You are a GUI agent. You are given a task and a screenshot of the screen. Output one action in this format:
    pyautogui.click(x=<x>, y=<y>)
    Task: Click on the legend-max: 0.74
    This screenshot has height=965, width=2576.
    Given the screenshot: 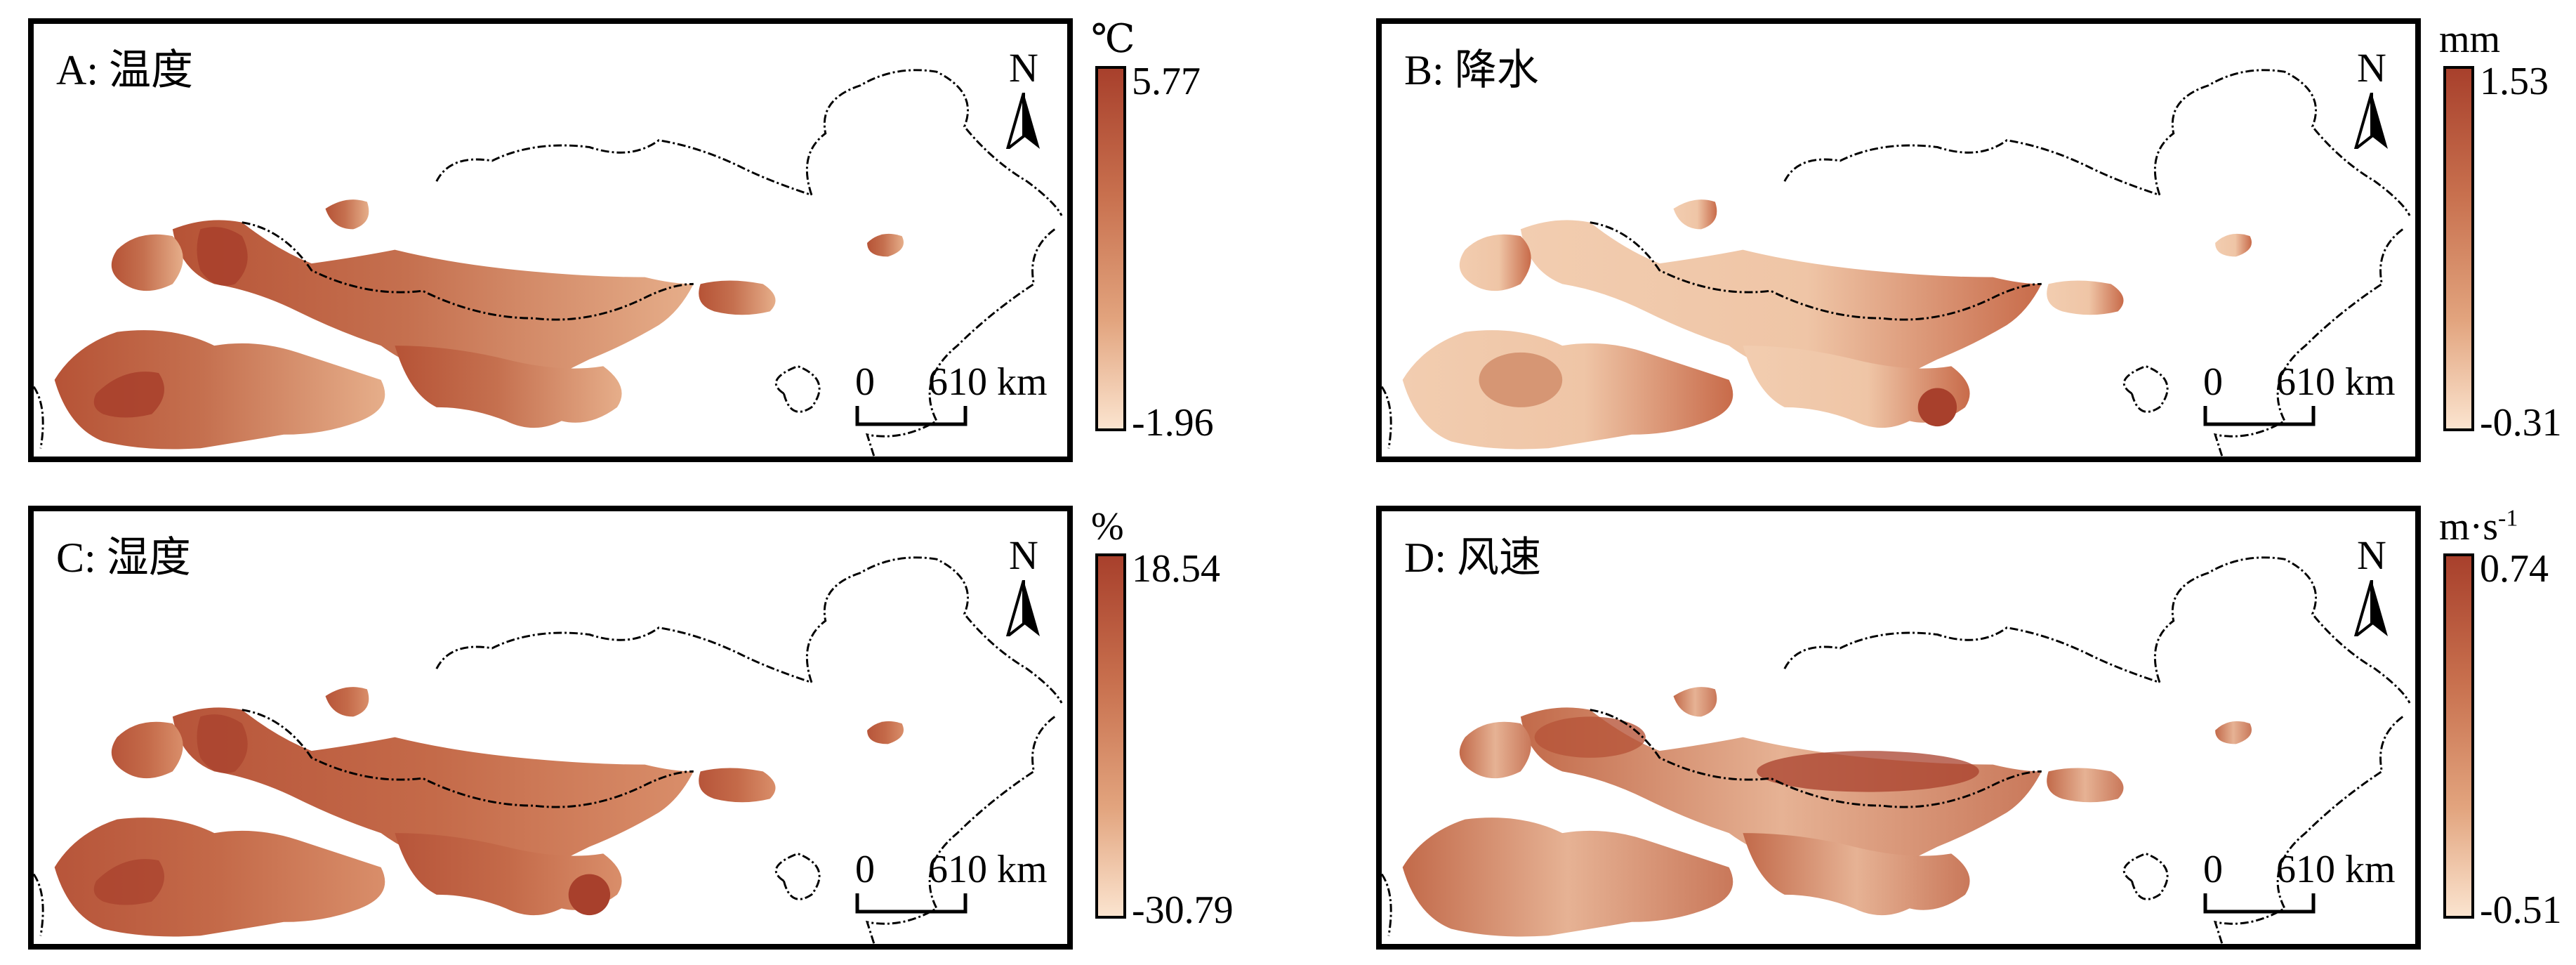 What is the action you would take?
    pyautogui.click(x=2514, y=569)
    